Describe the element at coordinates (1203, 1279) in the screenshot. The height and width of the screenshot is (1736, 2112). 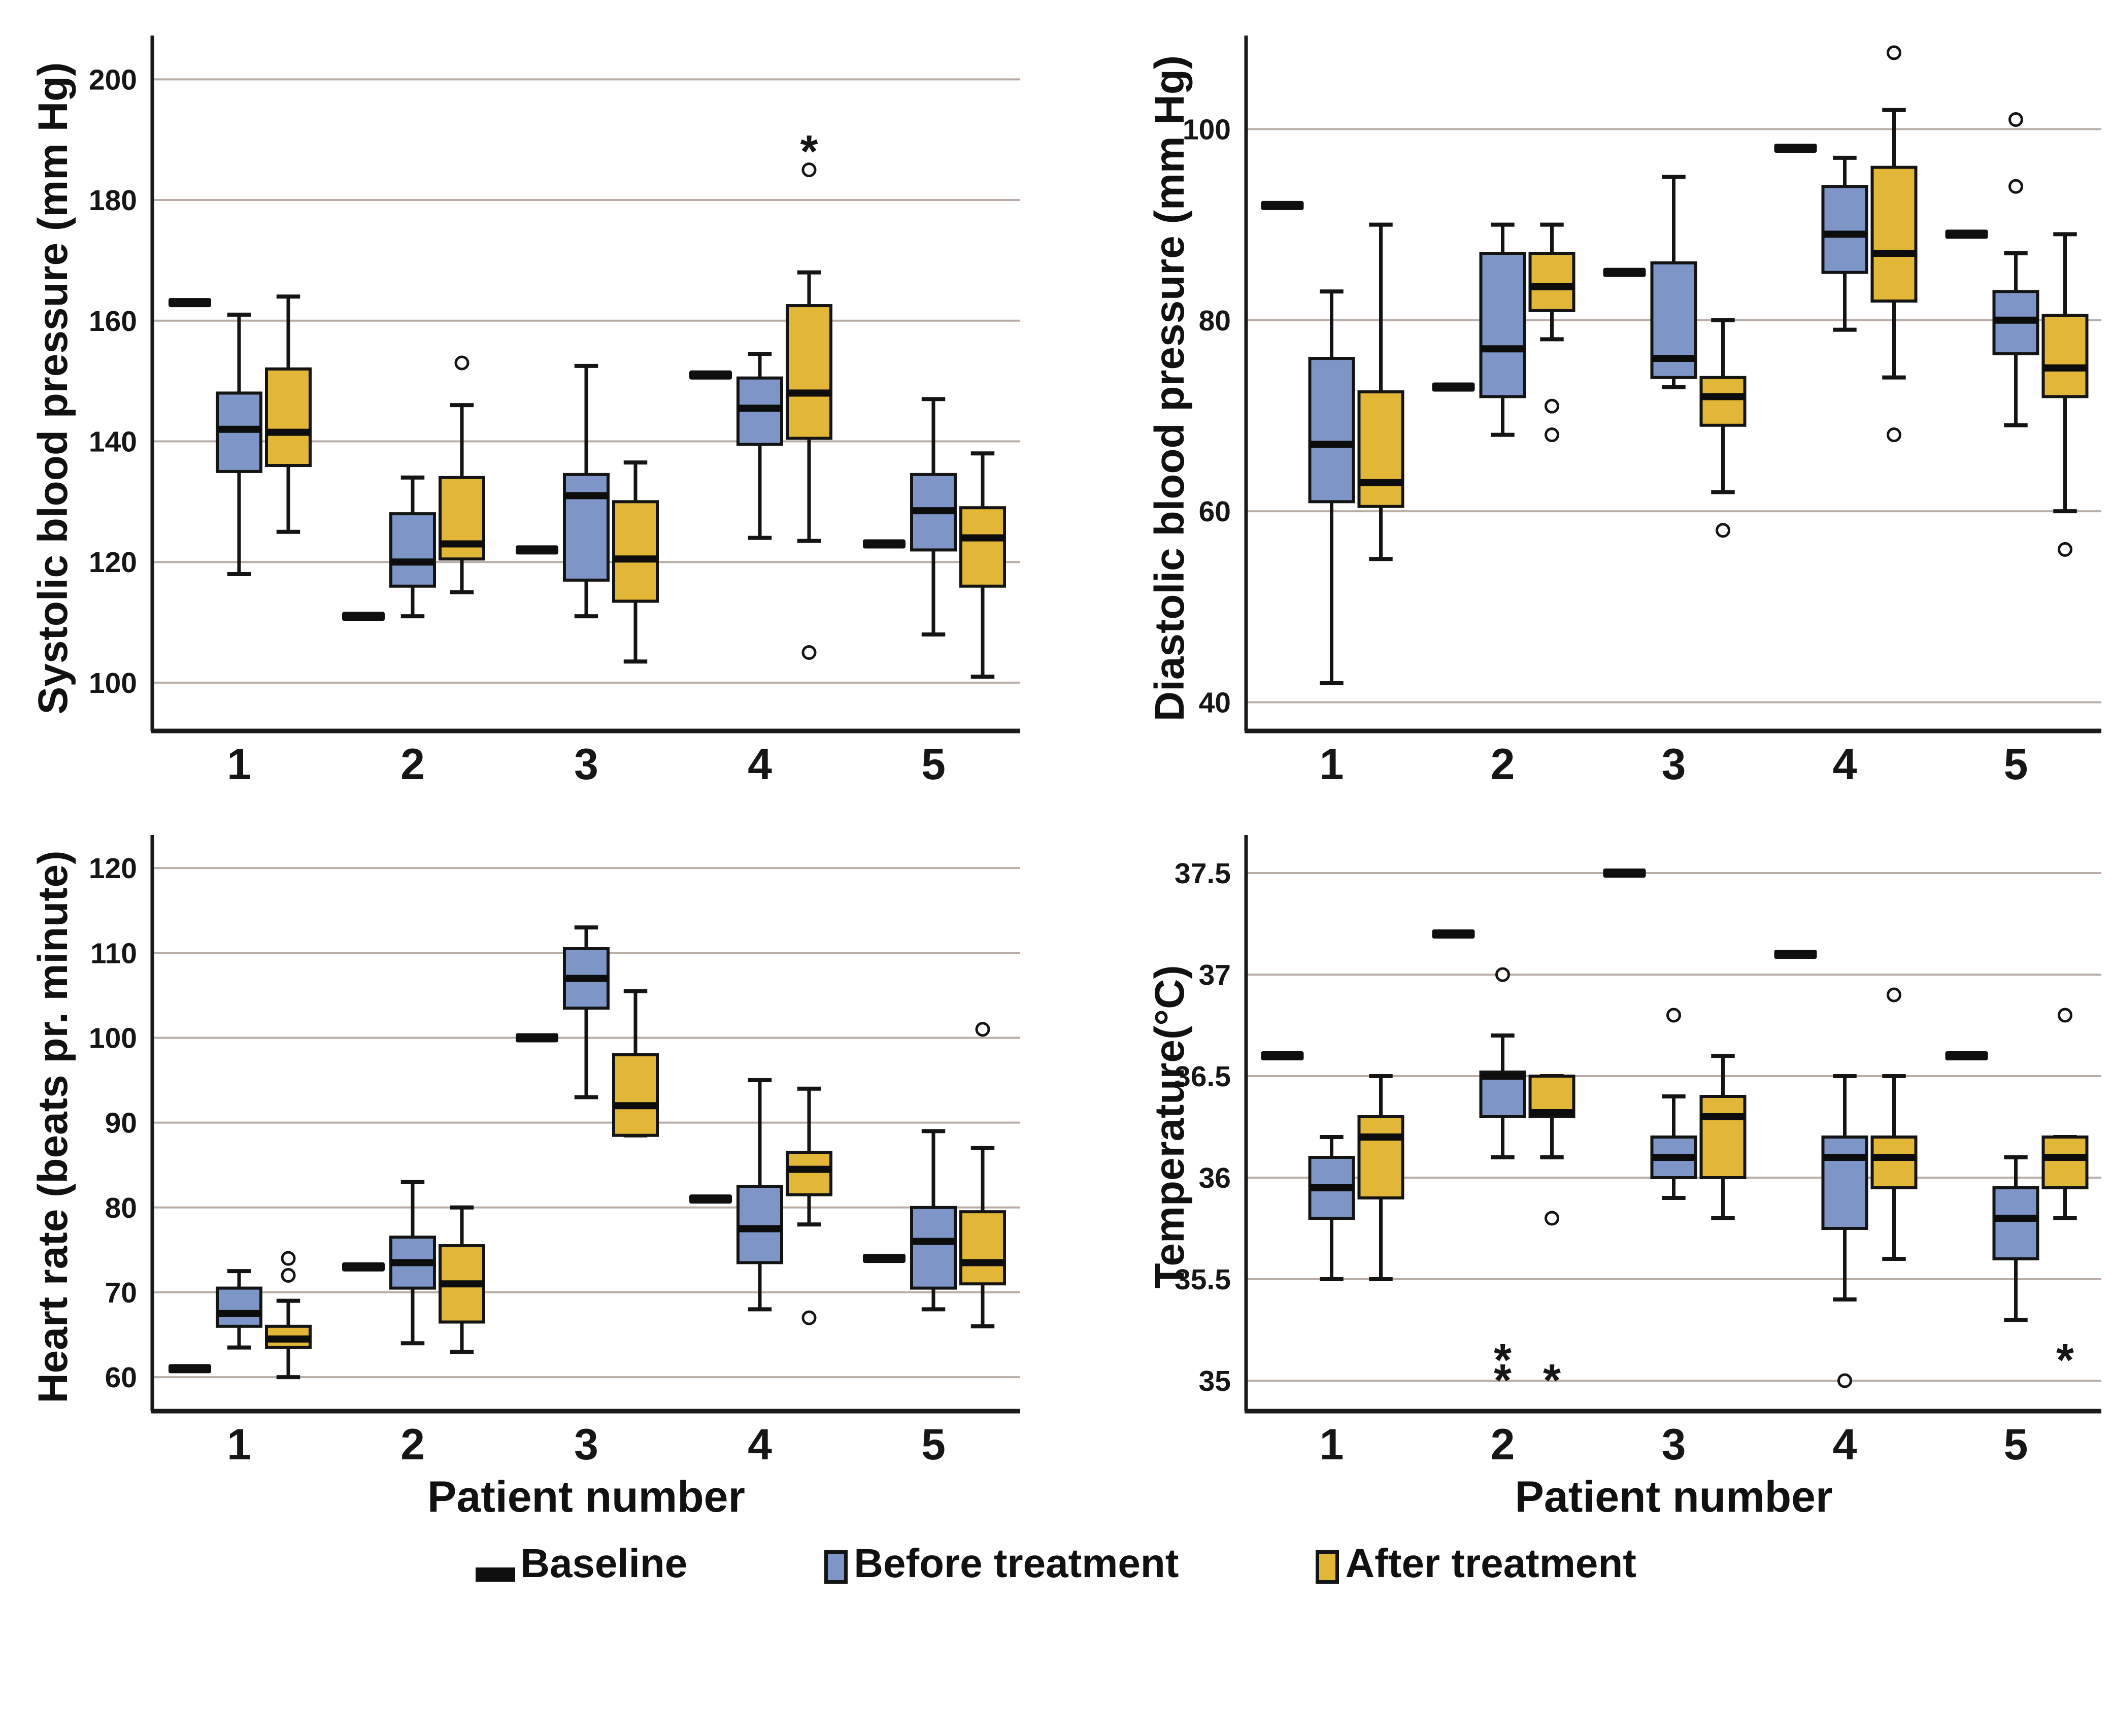
I see `y-tick-label: 35.5` at that location.